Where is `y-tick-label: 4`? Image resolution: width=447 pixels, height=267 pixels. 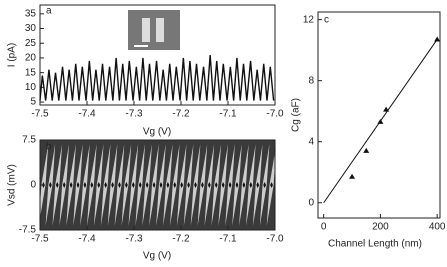 y-tick-label: 4 is located at coordinates (311, 141).